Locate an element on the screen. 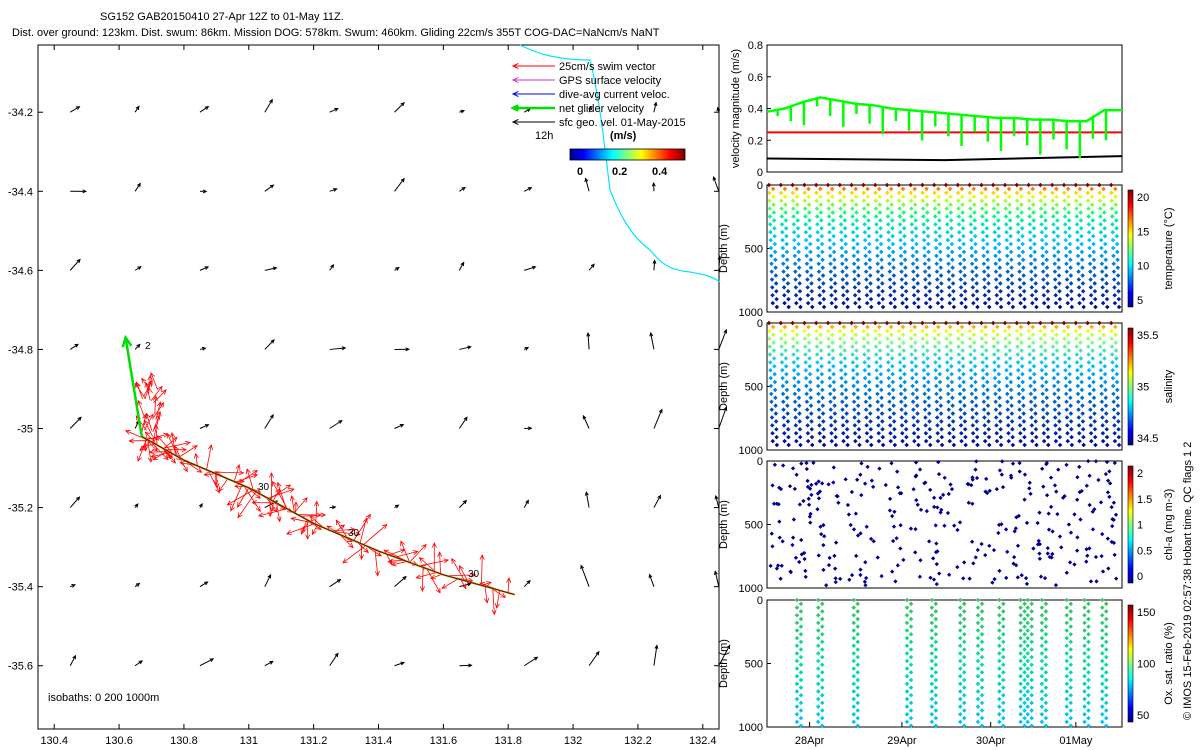 The width and height of the screenshot is (1200, 750). colorbar-tick-02: 0.2 is located at coordinates (619, 172).